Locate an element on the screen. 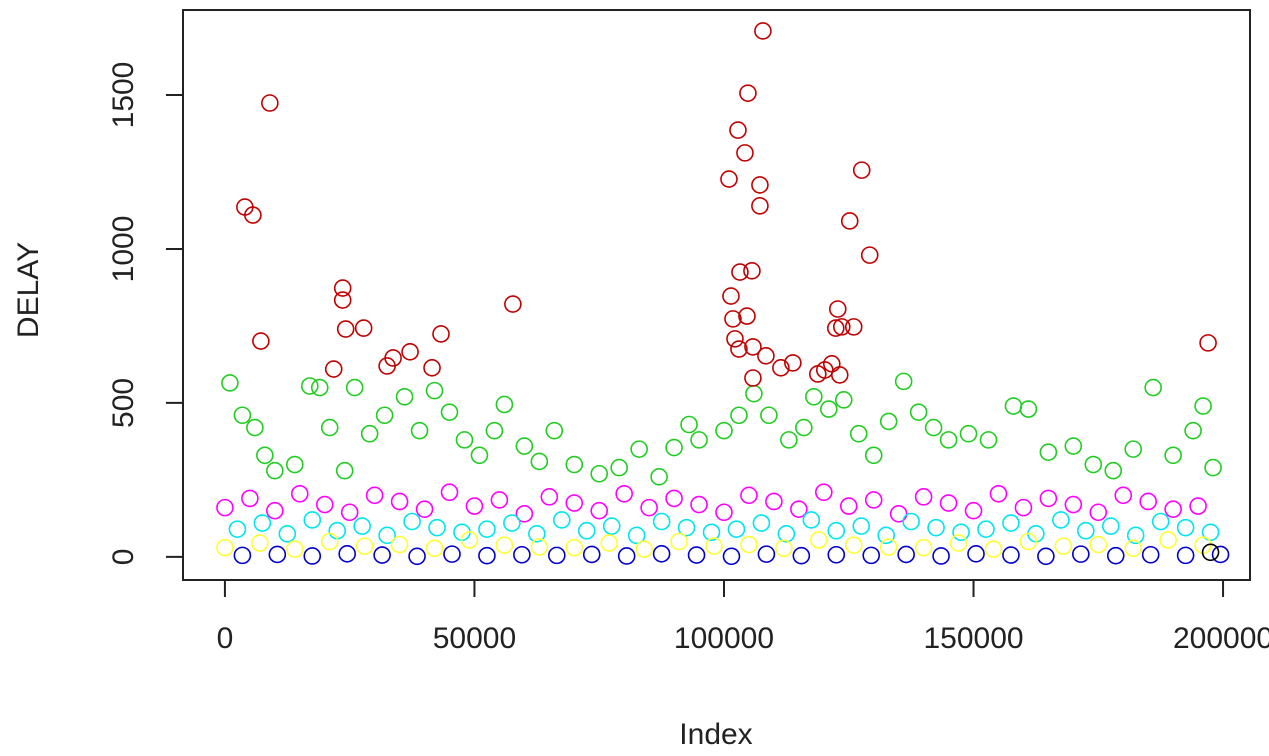 The width and height of the screenshot is (1269, 756). x-tick-label: 50000 is located at coordinates (474, 638).